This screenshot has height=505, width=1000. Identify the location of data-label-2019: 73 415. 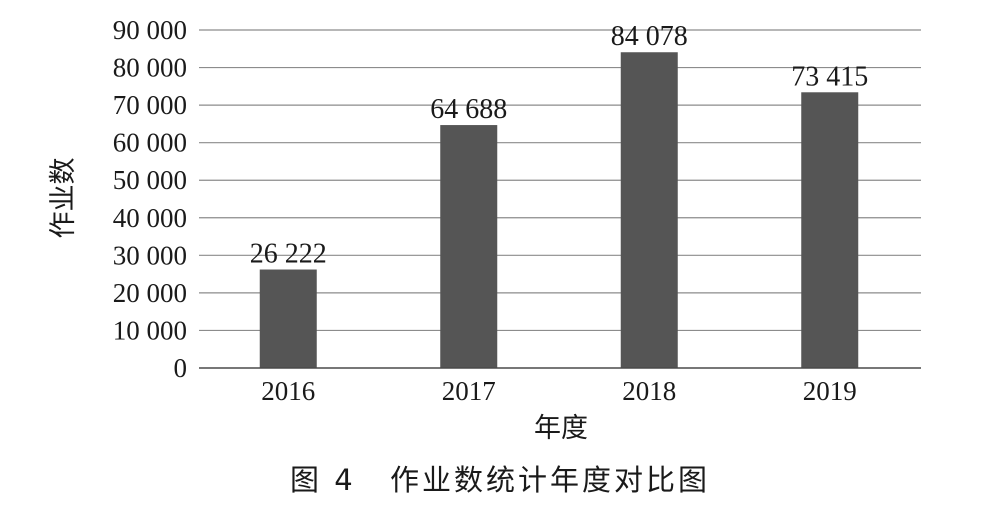
(829, 76).